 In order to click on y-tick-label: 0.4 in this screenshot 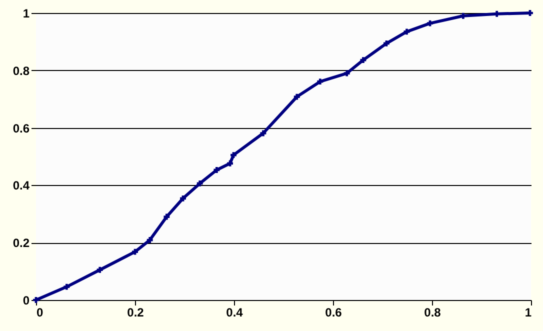, I will do `click(21, 185)`.